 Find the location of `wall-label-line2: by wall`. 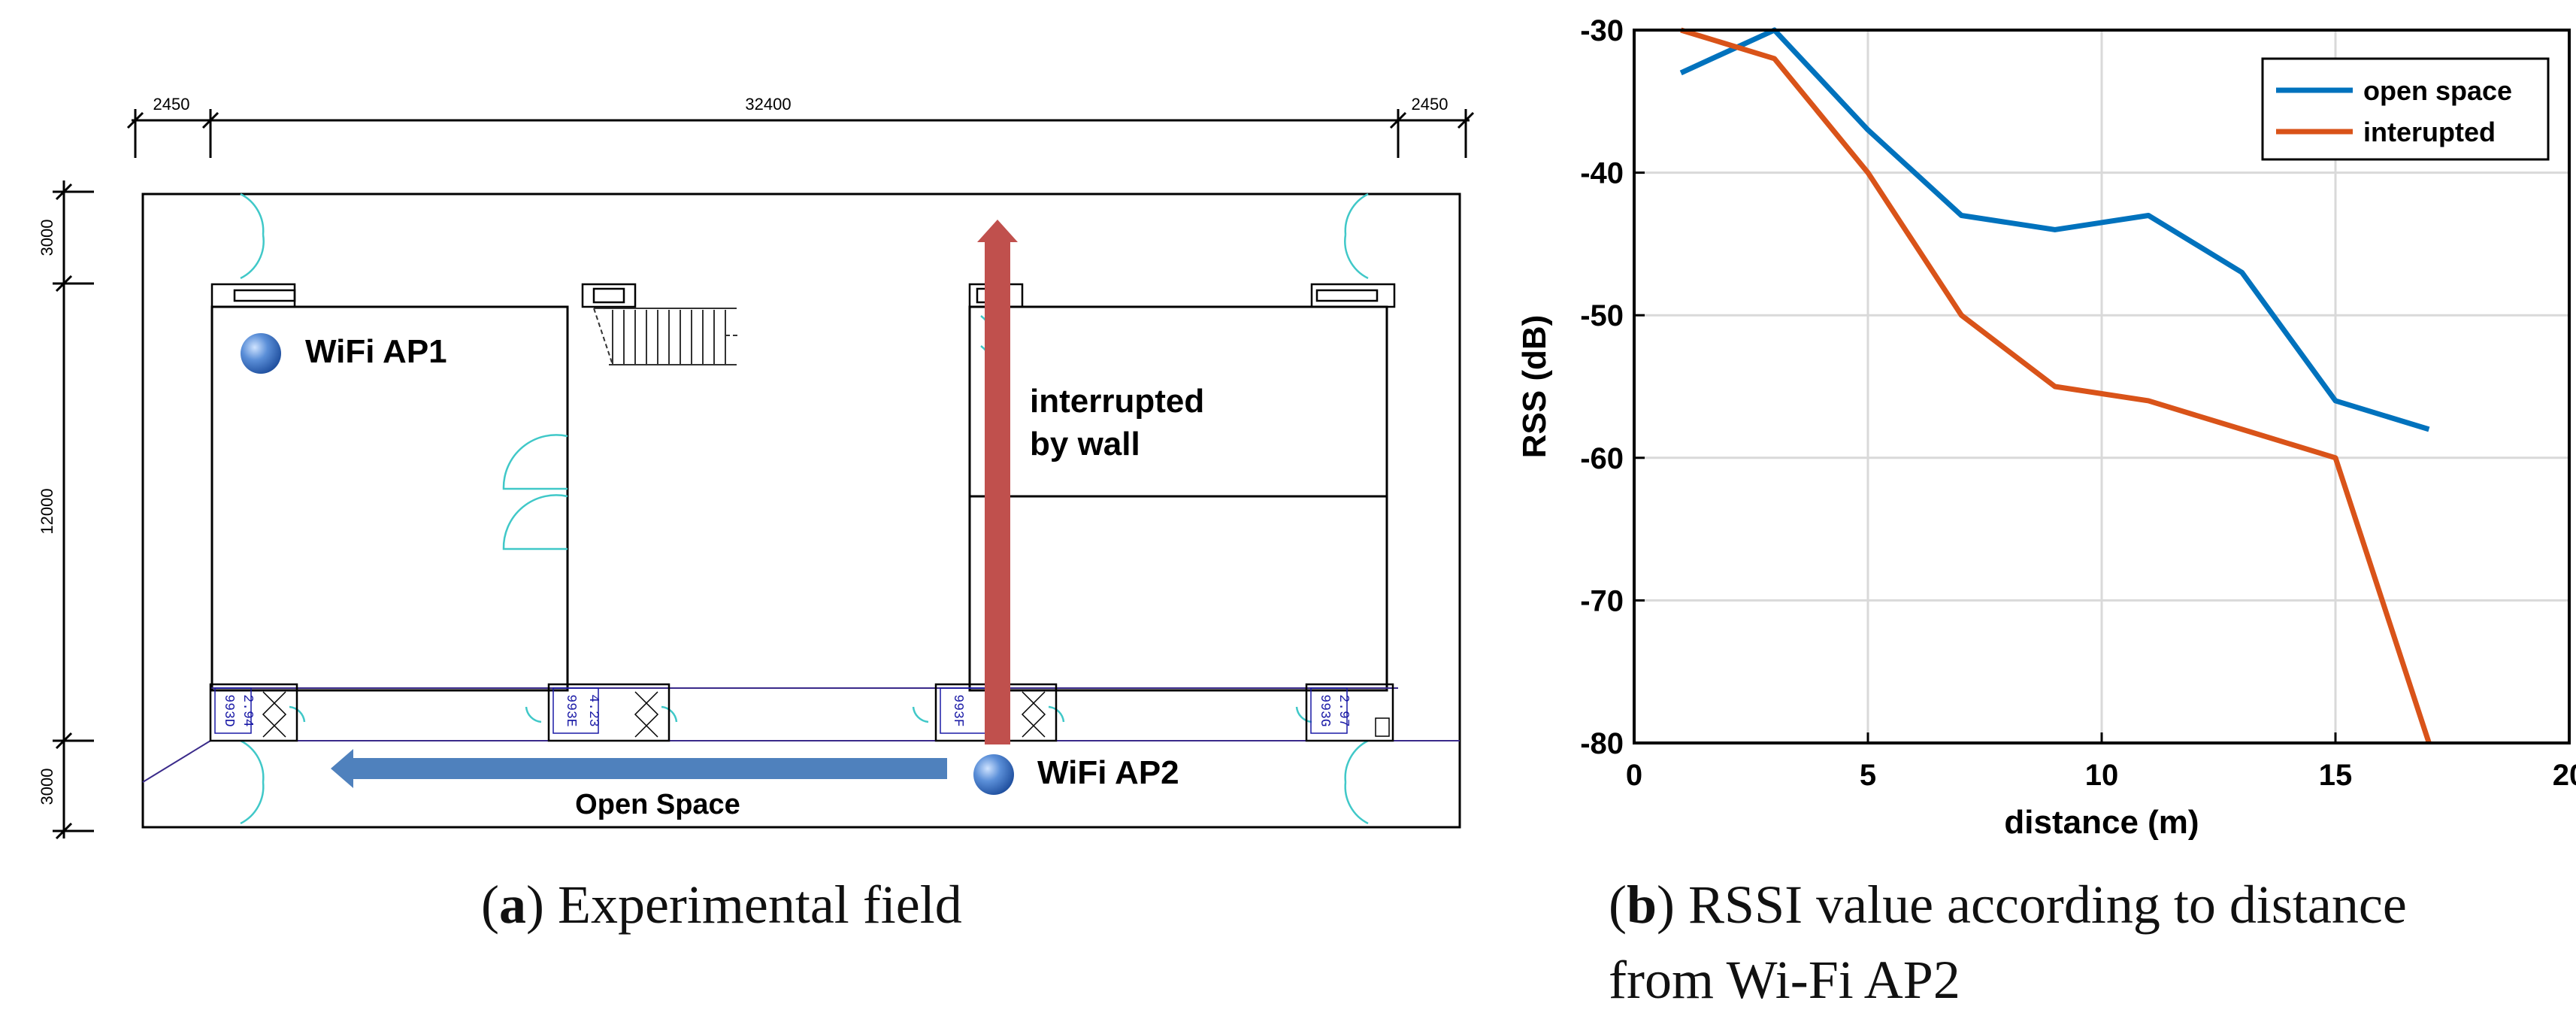

wall-label-line2: by wall is located at coordinates (1085, 444).